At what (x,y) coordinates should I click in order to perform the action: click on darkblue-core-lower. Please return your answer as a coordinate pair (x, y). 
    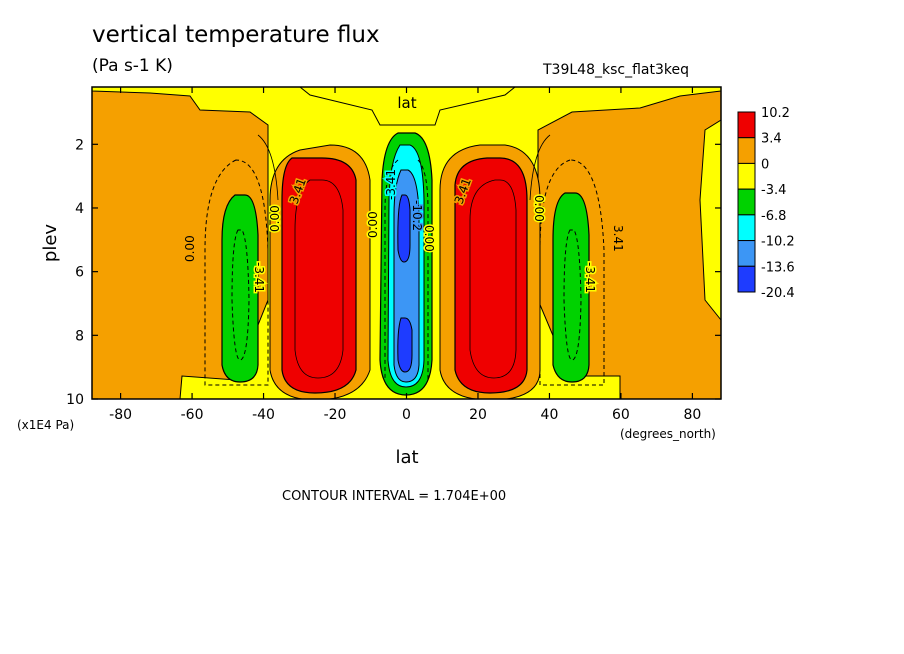
    Looking at the image, I should click on (405, 345).